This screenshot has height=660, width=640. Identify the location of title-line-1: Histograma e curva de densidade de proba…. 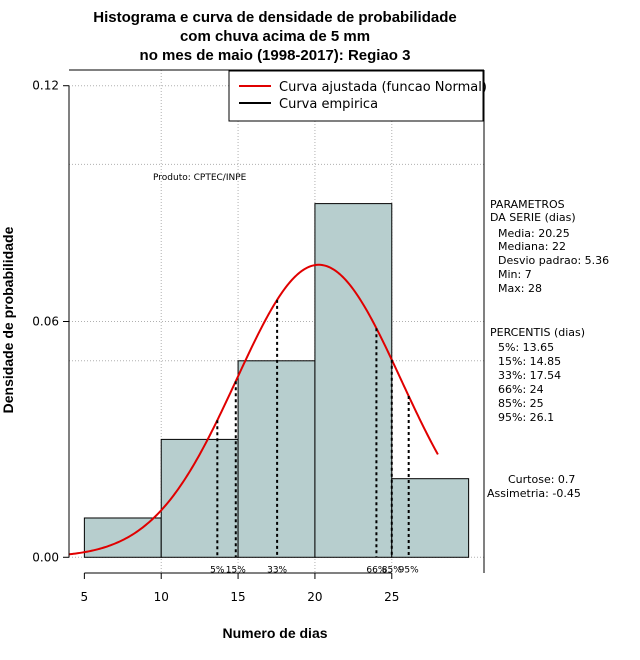
(274, 17).